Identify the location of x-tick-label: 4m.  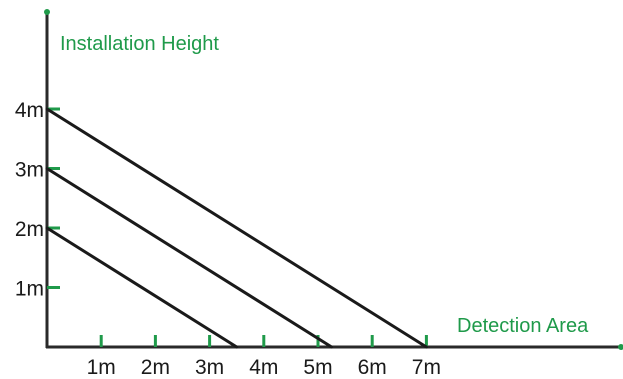
(263, 367).